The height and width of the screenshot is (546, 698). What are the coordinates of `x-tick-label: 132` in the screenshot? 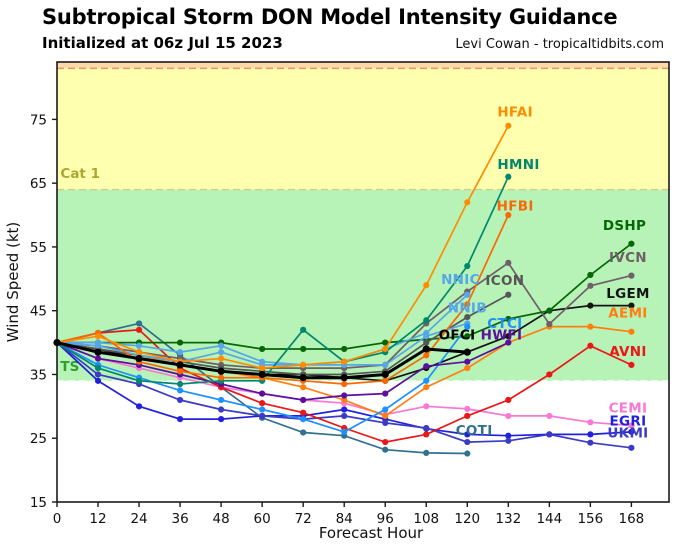 It's located at (508, 519).